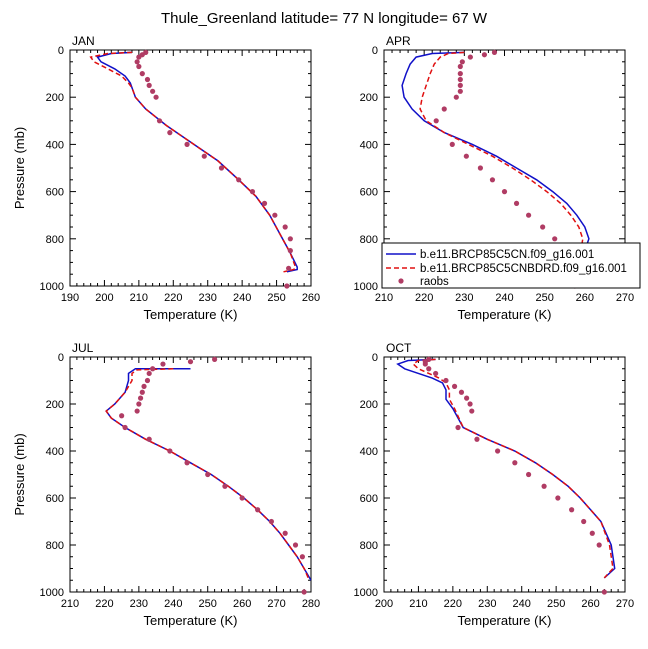 The image size is (648, 649). I want to click on x-tick-label: 280, so click(311, 604).